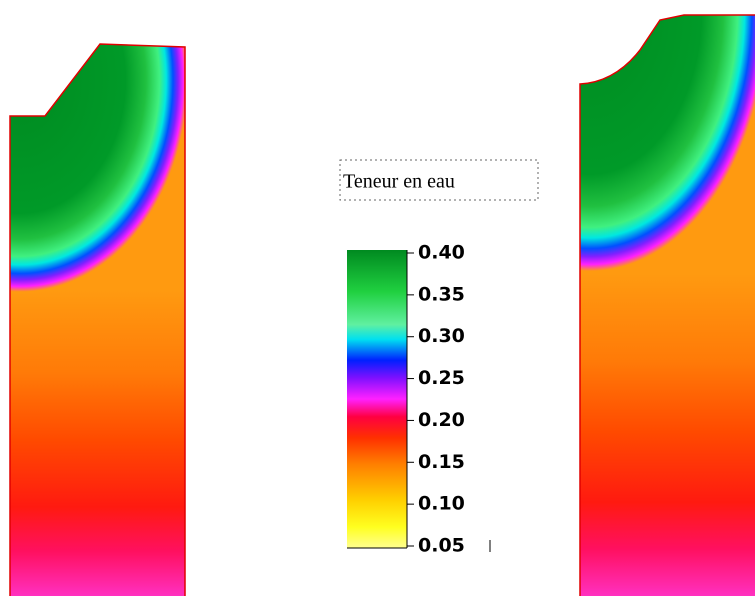  Describe the element at coordinates (441, 378) in the screenshot. I see `tick-label: 0.25` at that location.